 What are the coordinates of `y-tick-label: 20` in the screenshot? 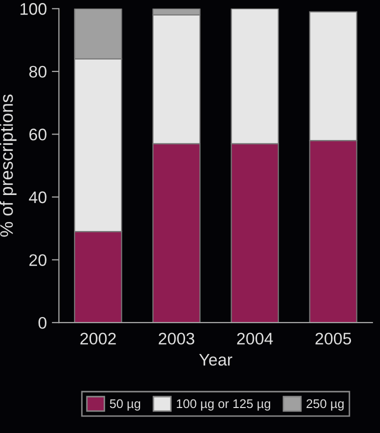 It's located at (37, 260).